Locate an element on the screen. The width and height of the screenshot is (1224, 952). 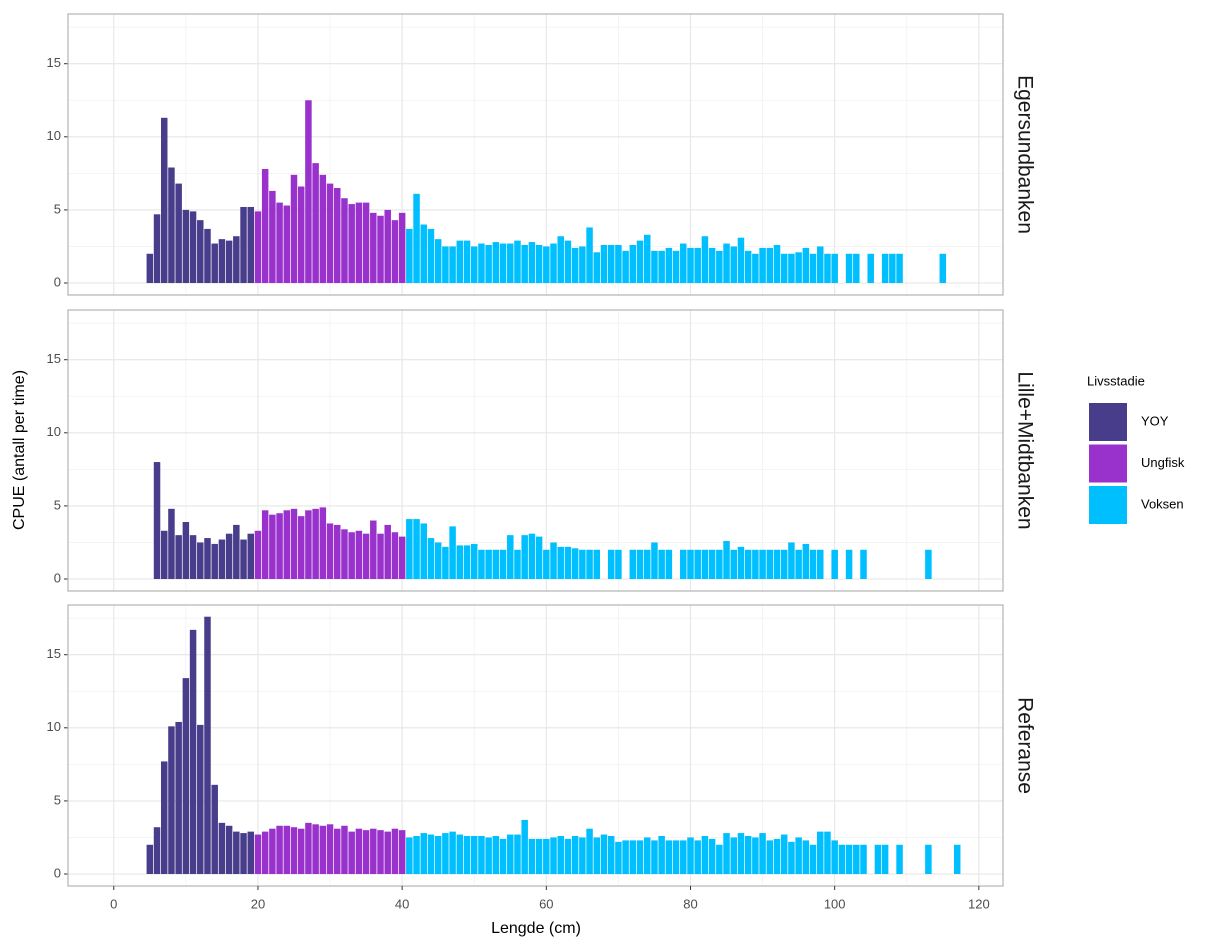
y-tick-label: 0 is located at coordinates (57, 872).